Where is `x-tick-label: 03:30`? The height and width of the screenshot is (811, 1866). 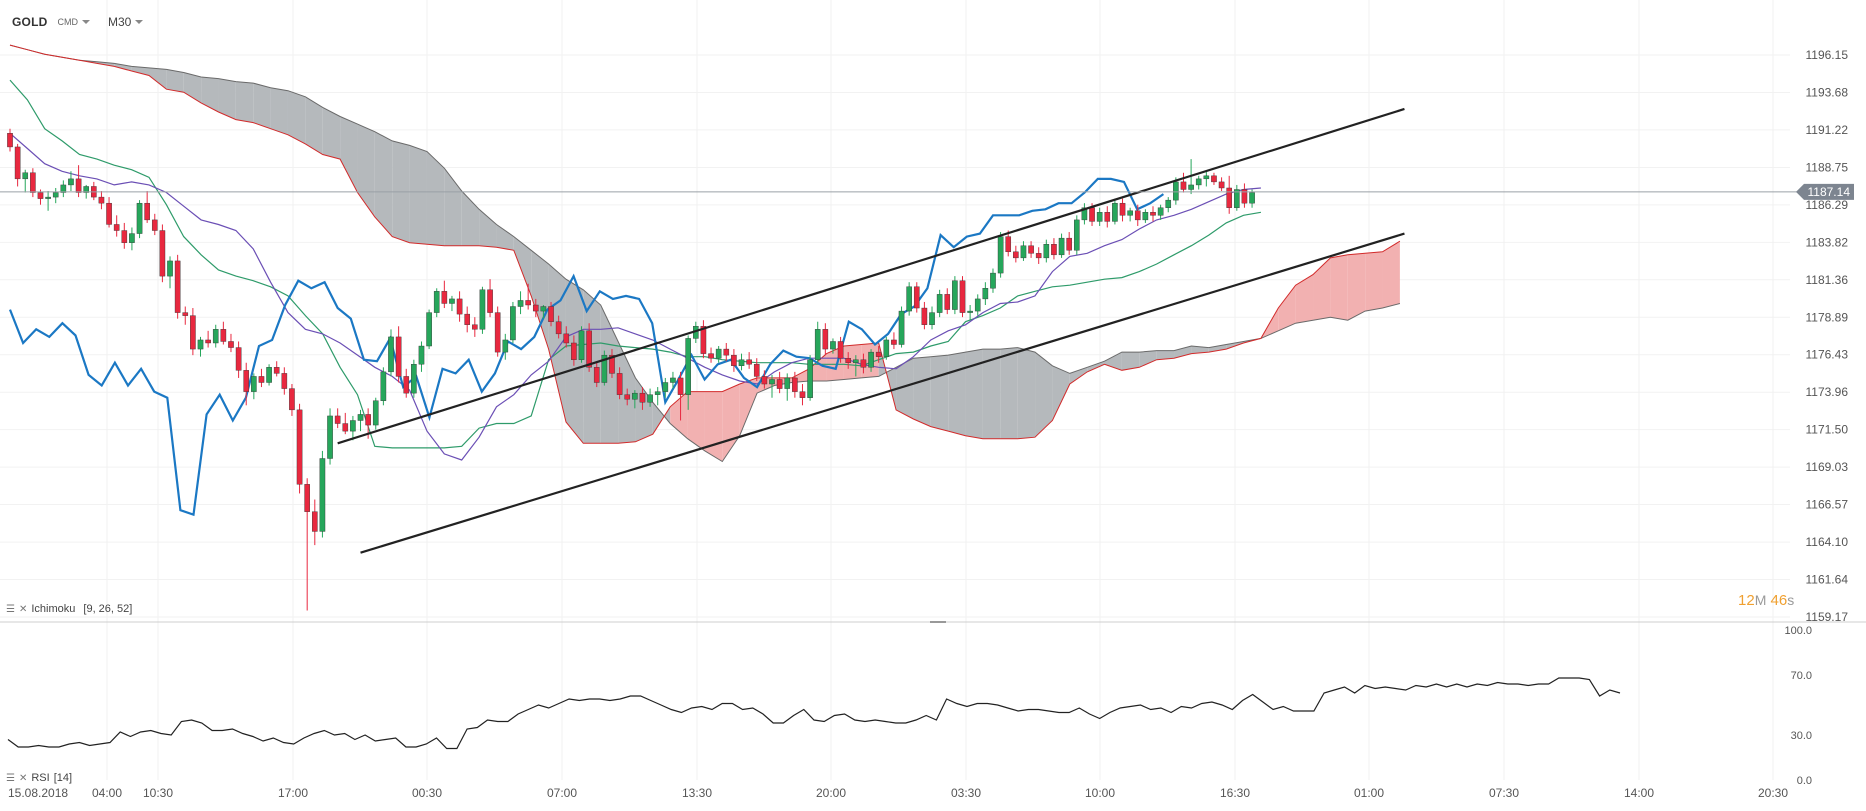 x-tick-label: 03:30 is located at coordinates (966, 793).